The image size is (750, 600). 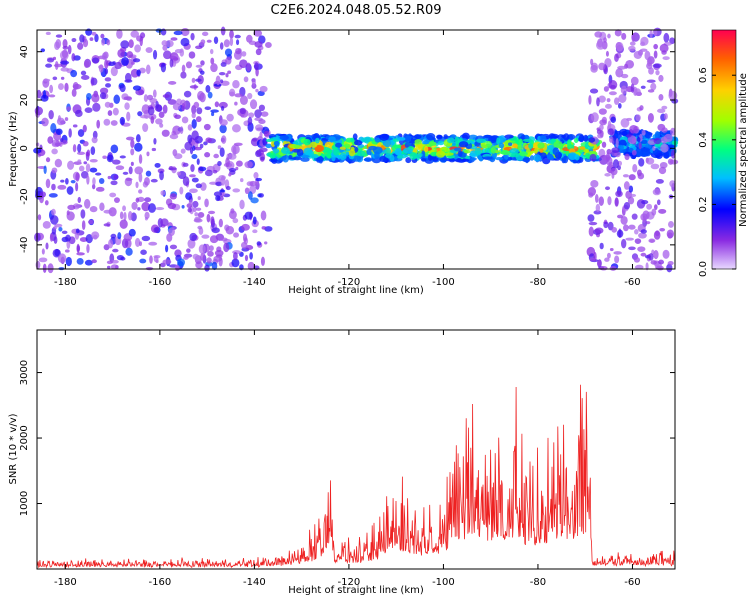 I want to click on snr-y-tick-label: 2000, so click(x=24, y=437).